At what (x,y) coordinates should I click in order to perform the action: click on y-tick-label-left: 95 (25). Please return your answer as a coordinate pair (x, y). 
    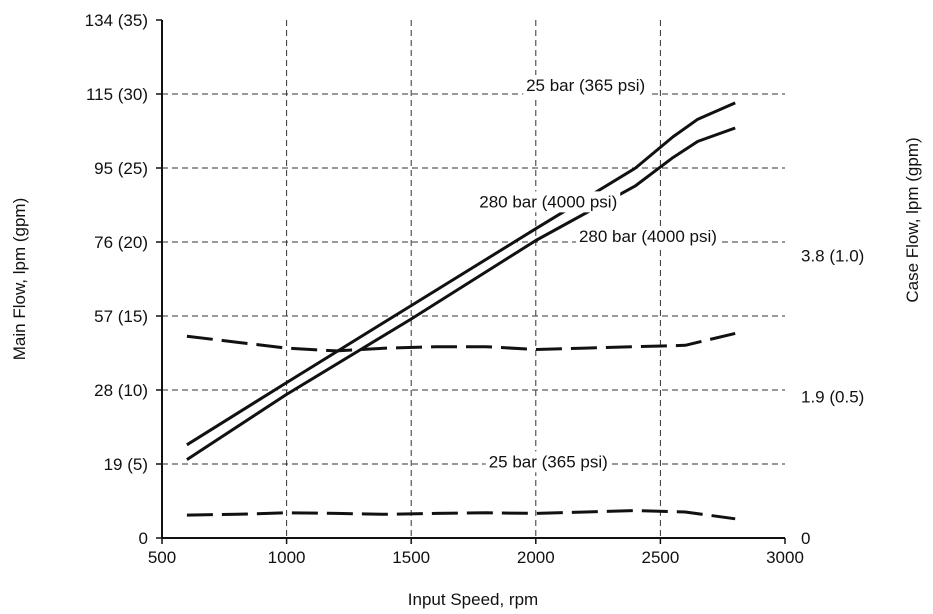
    Looking at the image, I should click on (121, 168).